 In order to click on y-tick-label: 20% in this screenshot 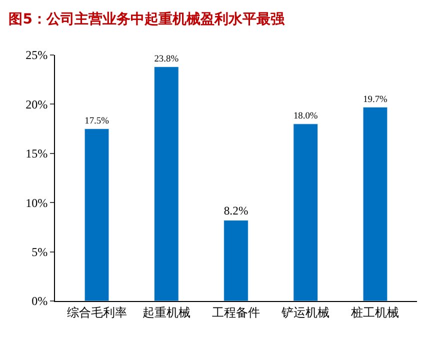, I will do `click(37, 104)`.